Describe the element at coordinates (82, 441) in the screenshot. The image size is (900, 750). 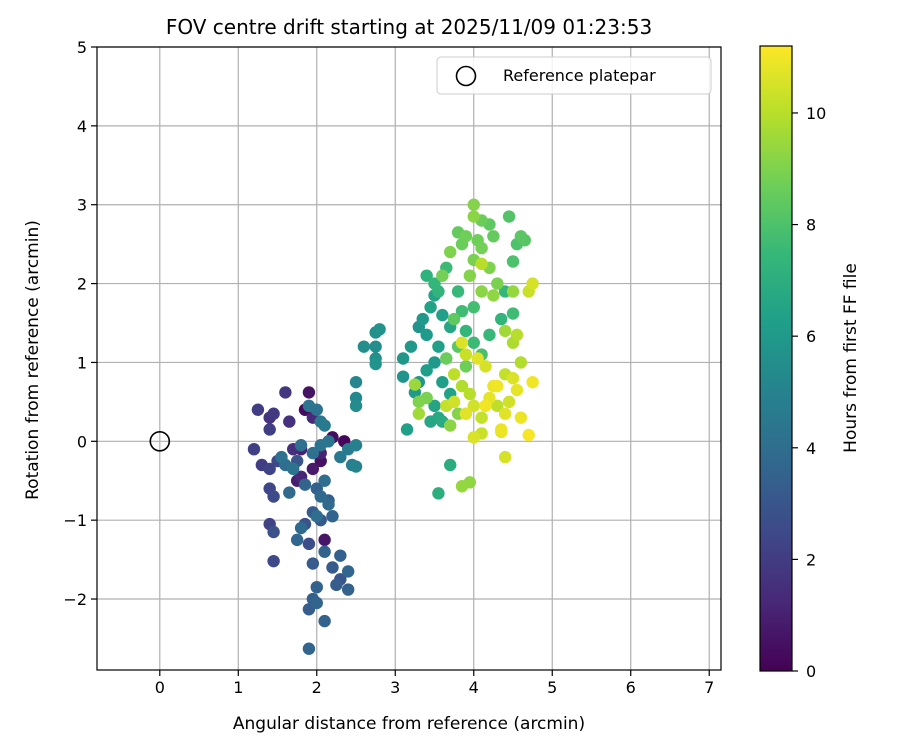
I see `y-tick-label: 0` at that location.